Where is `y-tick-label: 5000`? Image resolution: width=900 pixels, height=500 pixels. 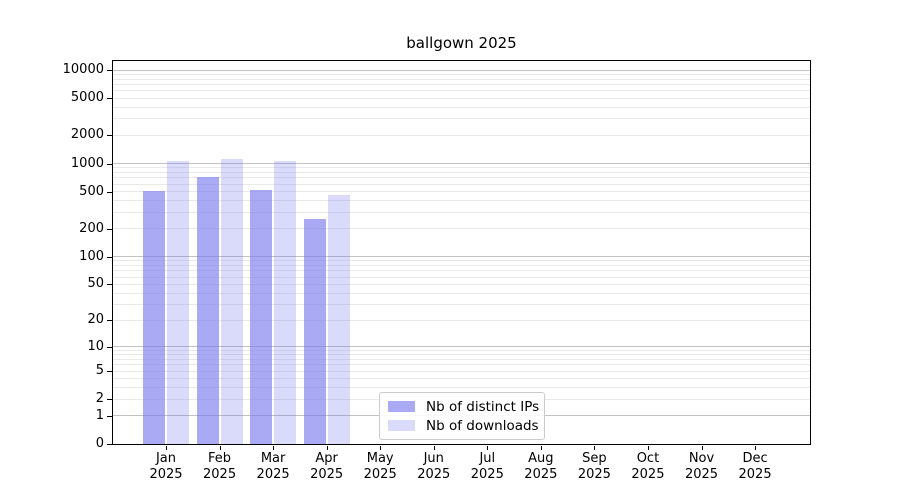 y-tick-label: 5000 is located at coordinates (87, 98).